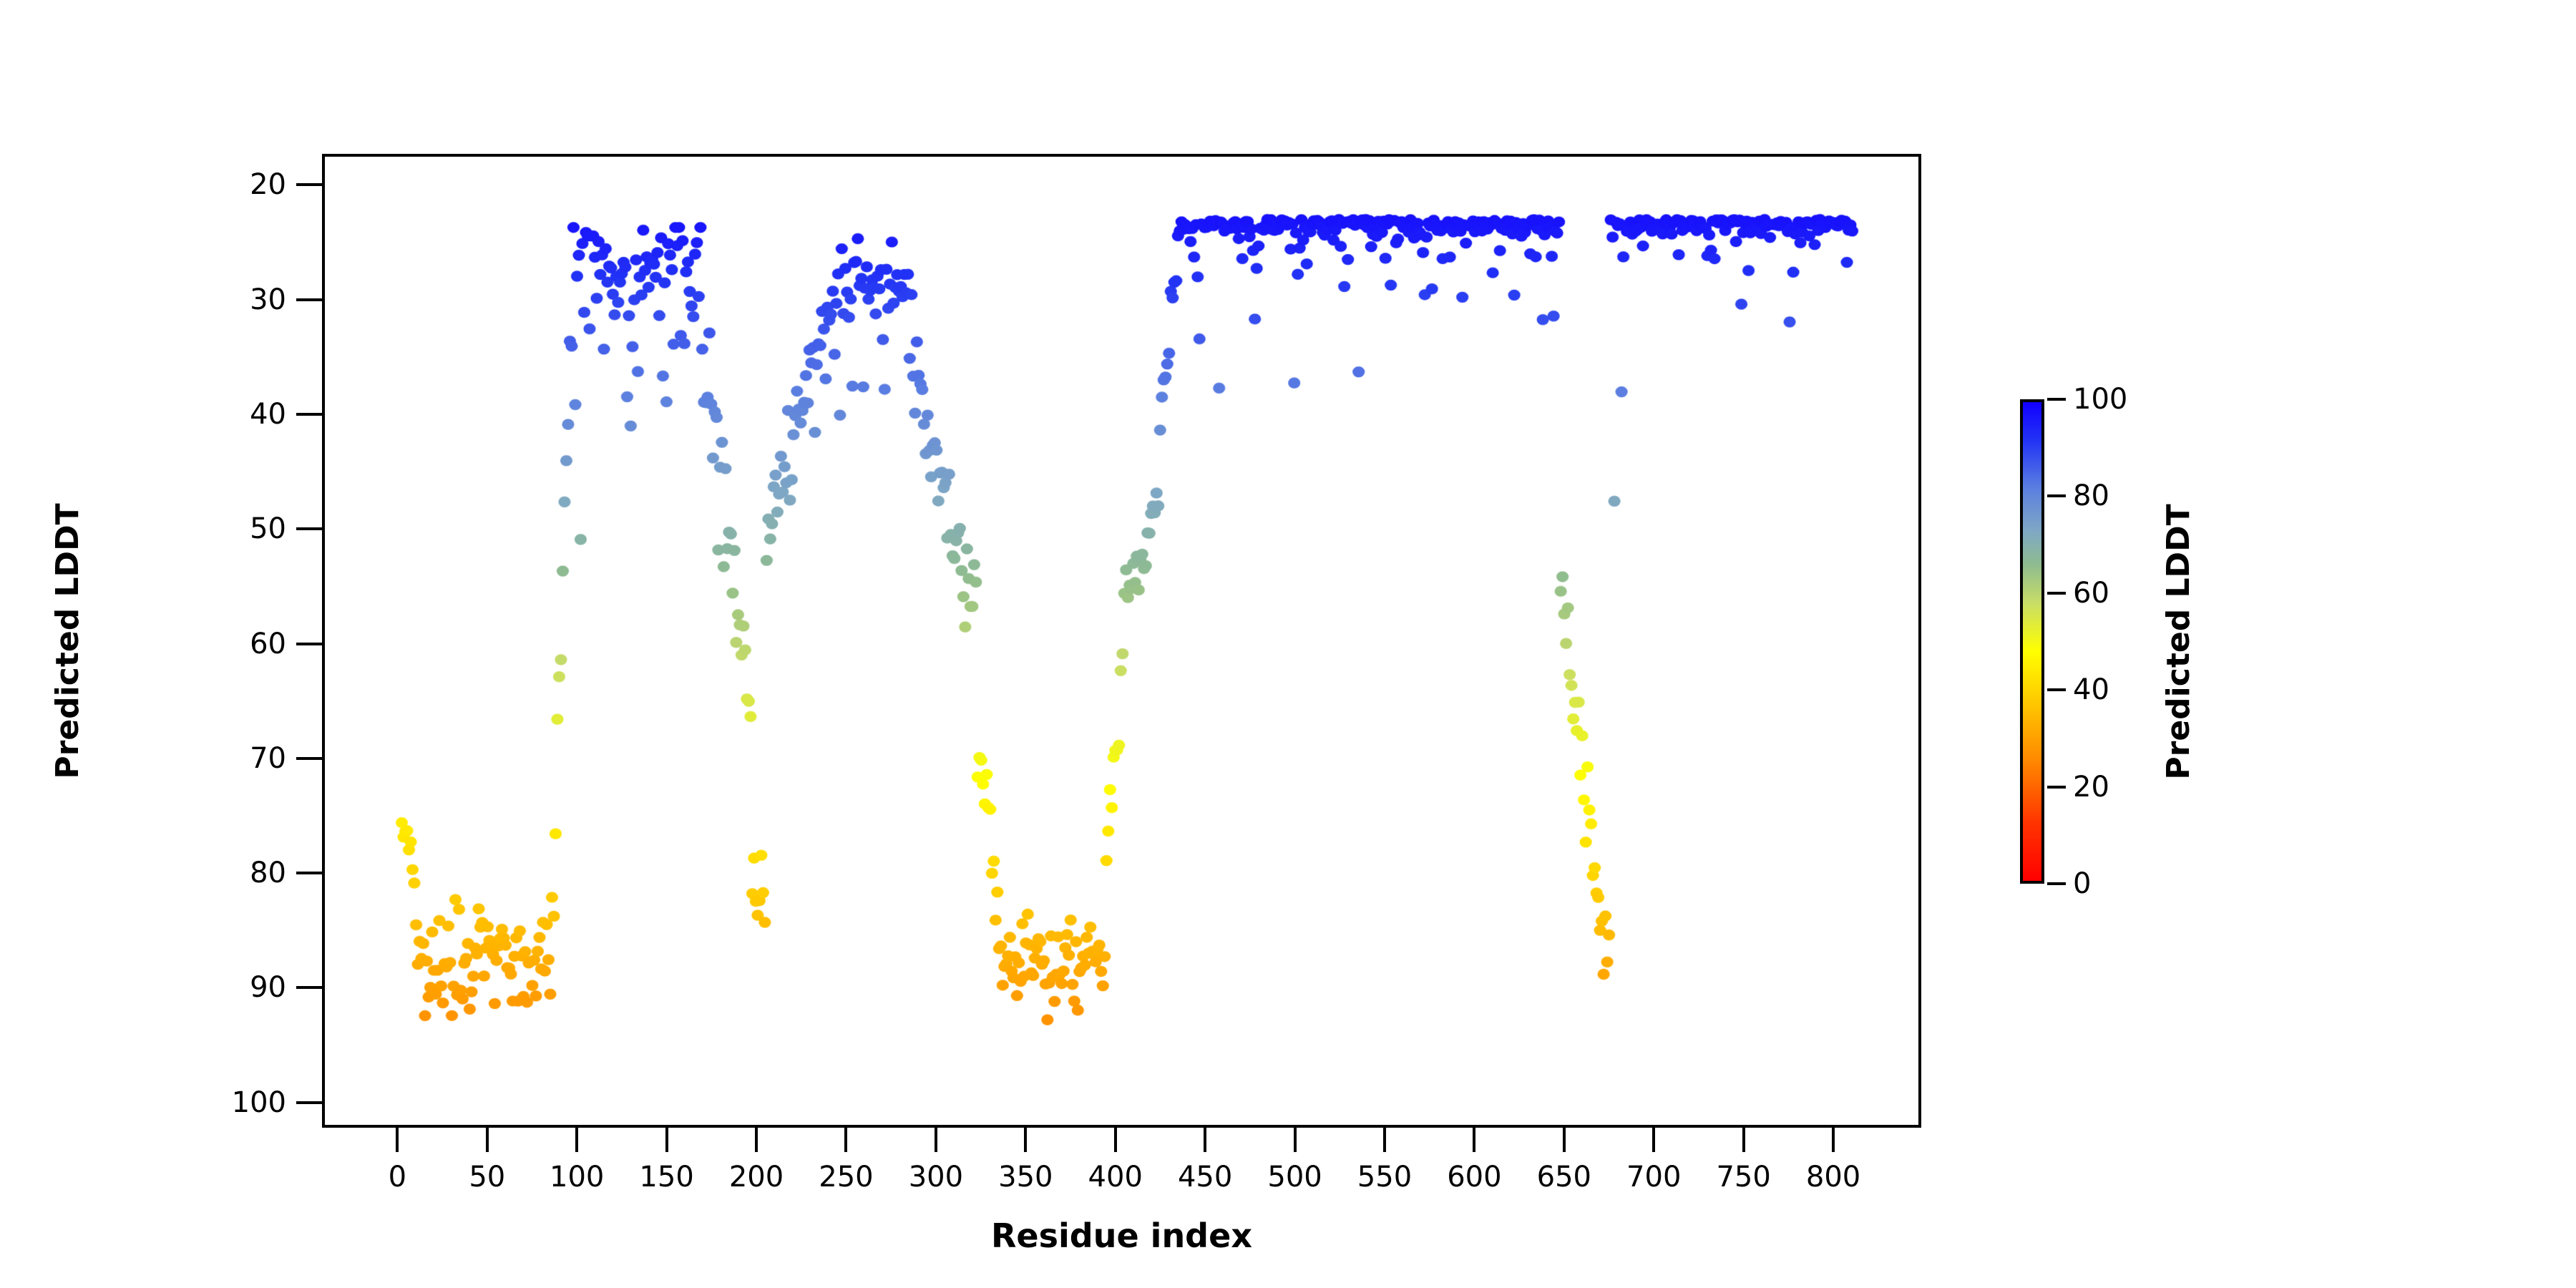  I want to click on y-axis-tick-label: 40, so click(268, 414).